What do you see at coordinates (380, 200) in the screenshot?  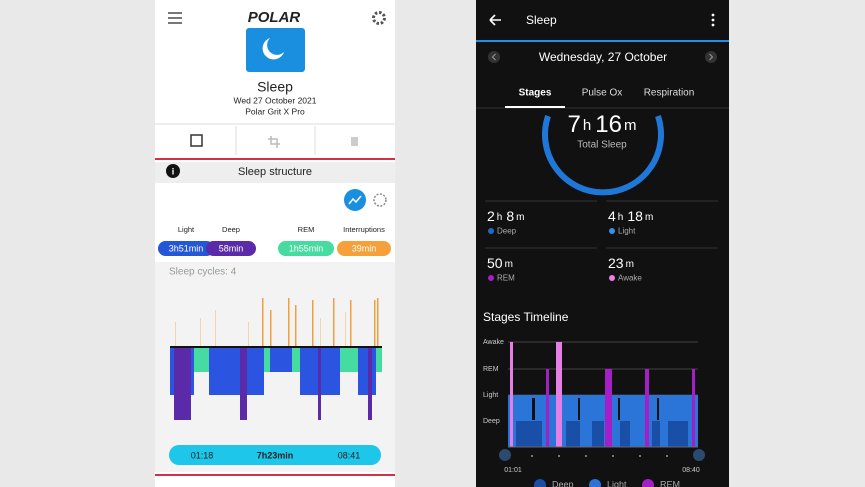 I see `cycle-toggle` at bounding box center [380, 200].